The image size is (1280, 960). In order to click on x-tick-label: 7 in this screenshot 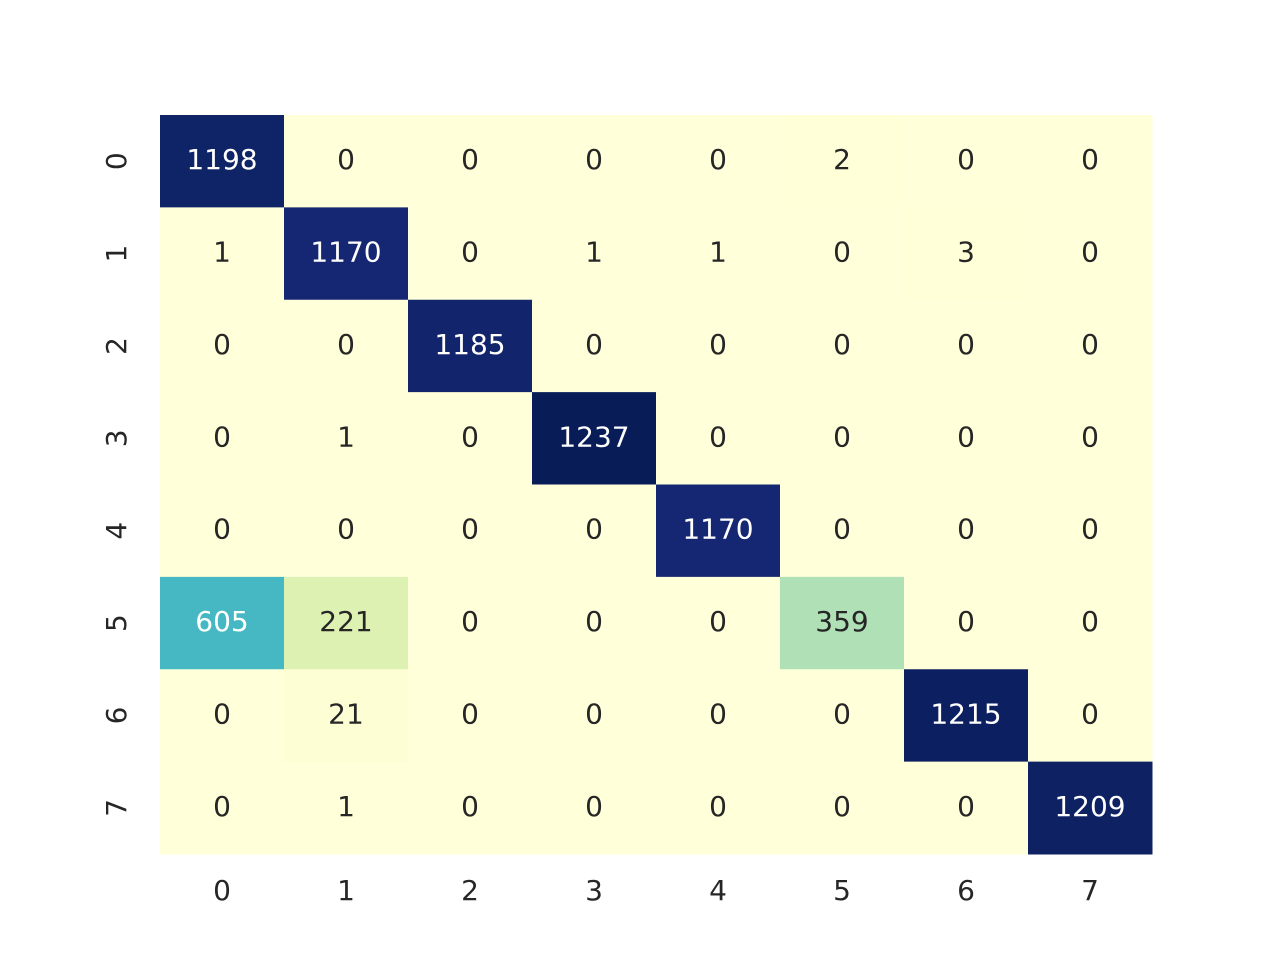, I will do `click(1090, 890)`.